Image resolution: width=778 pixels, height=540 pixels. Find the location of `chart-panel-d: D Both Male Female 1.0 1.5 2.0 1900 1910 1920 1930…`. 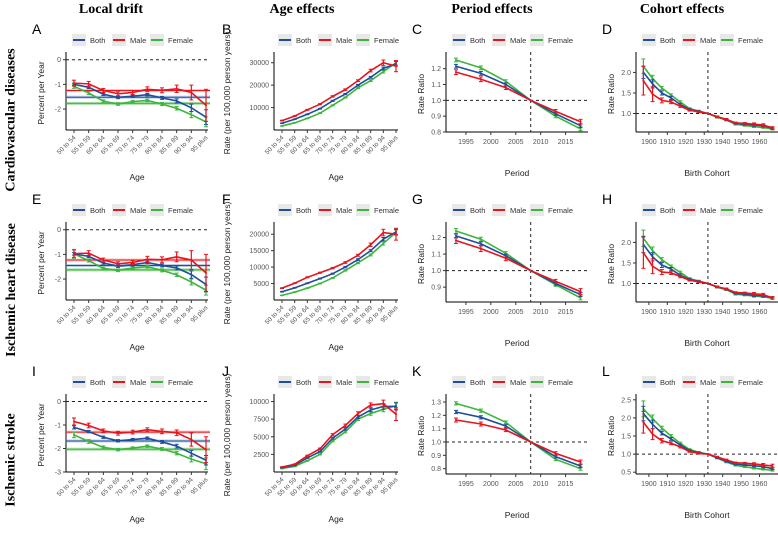

chart-panel-d: D Both Male Female 1.0 1.5 2.0 1900 1910 1920 1930… is located at coordinates (690, 99).